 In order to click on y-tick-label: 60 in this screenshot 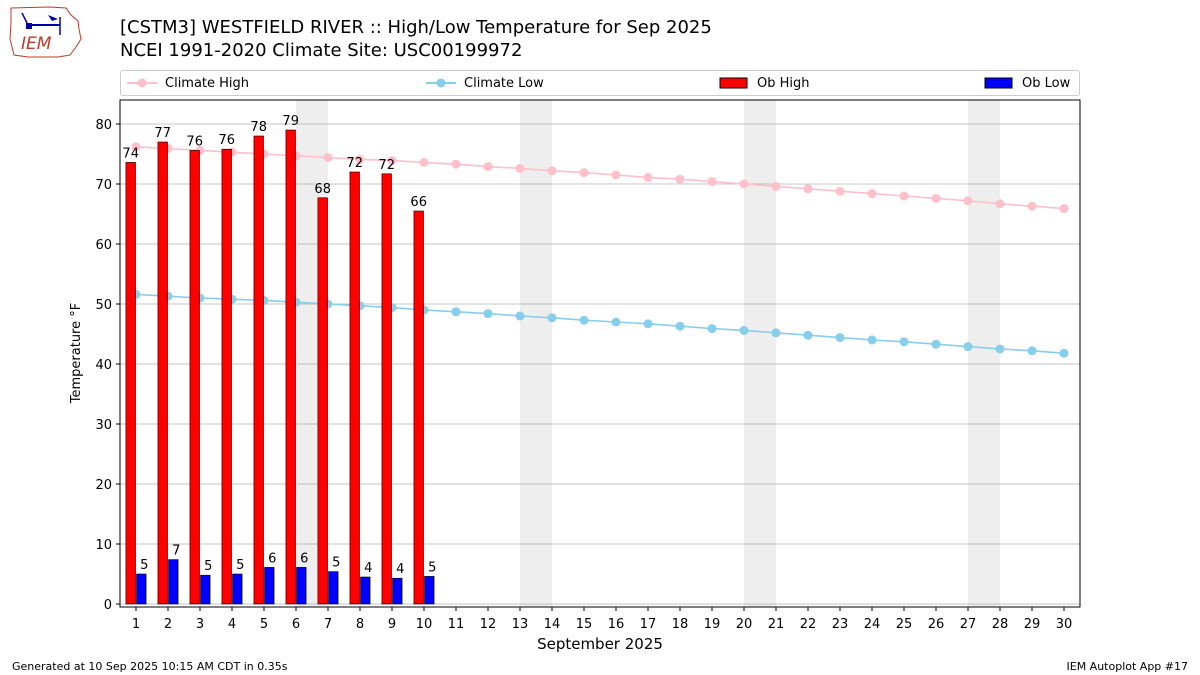, I will do `click(103, 245)`.